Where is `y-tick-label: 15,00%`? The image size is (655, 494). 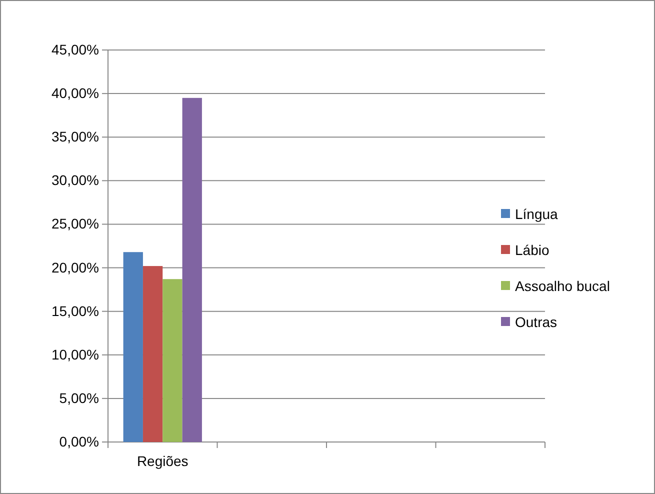
y-tick-label: 15,00% is located at coordinates (75, 310).